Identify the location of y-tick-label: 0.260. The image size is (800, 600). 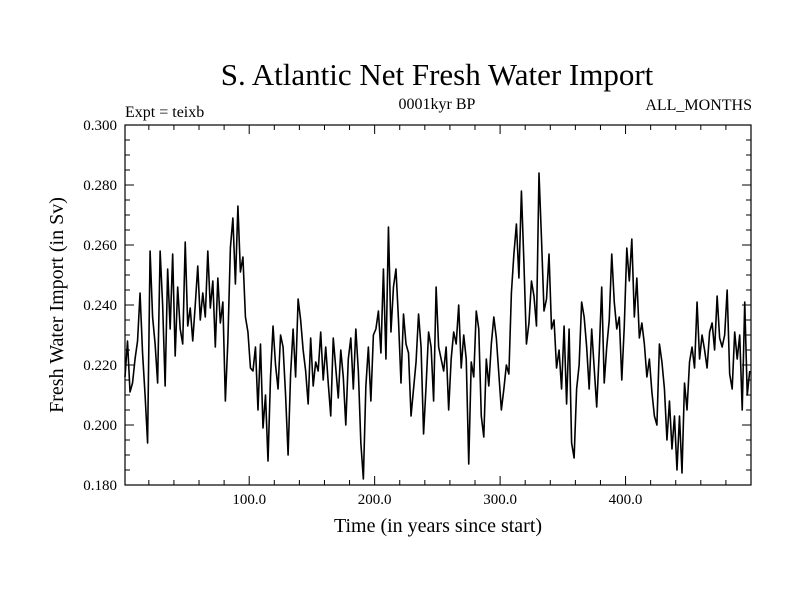
(100, 246).